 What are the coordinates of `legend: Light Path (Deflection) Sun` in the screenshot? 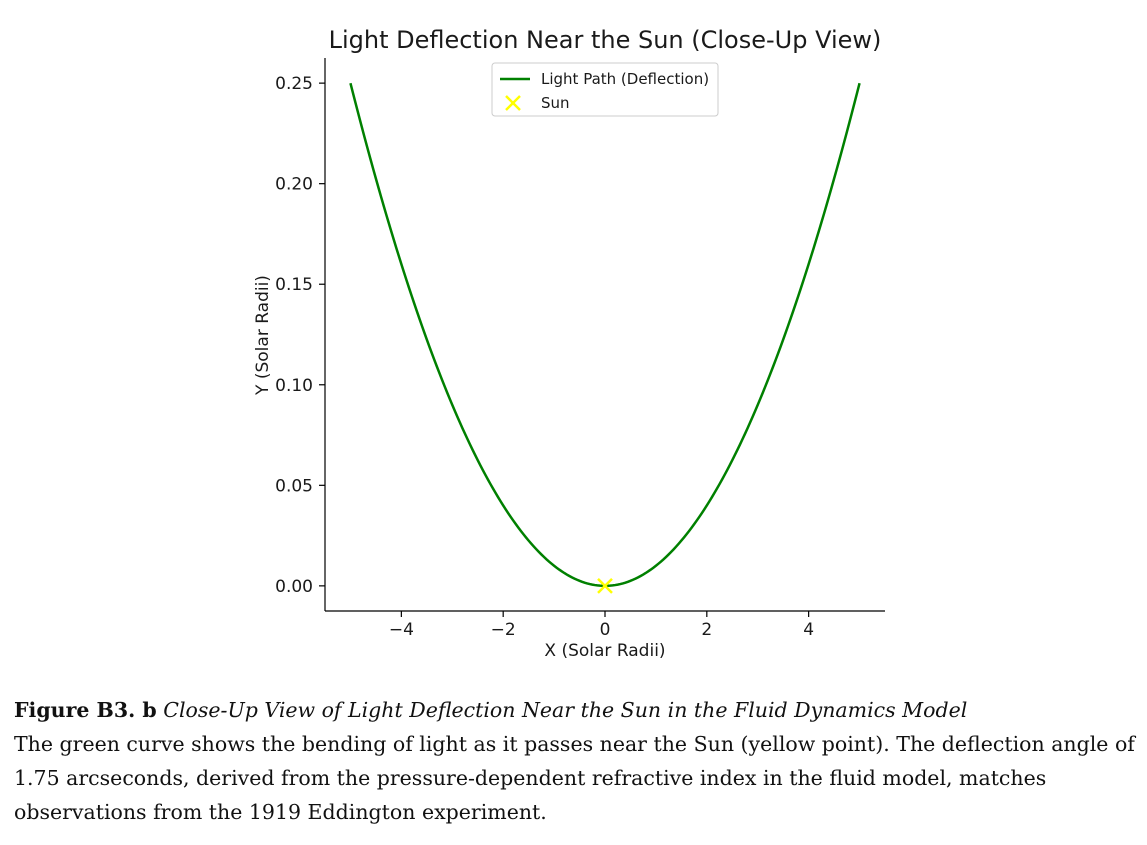 It's located at (605, 89).